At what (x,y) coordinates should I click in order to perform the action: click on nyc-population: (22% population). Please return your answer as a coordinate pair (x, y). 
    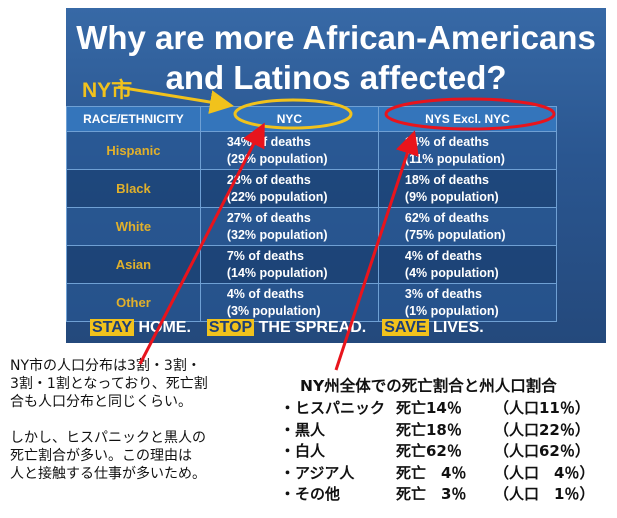
    Looking at the image, I should click on (277, 196).